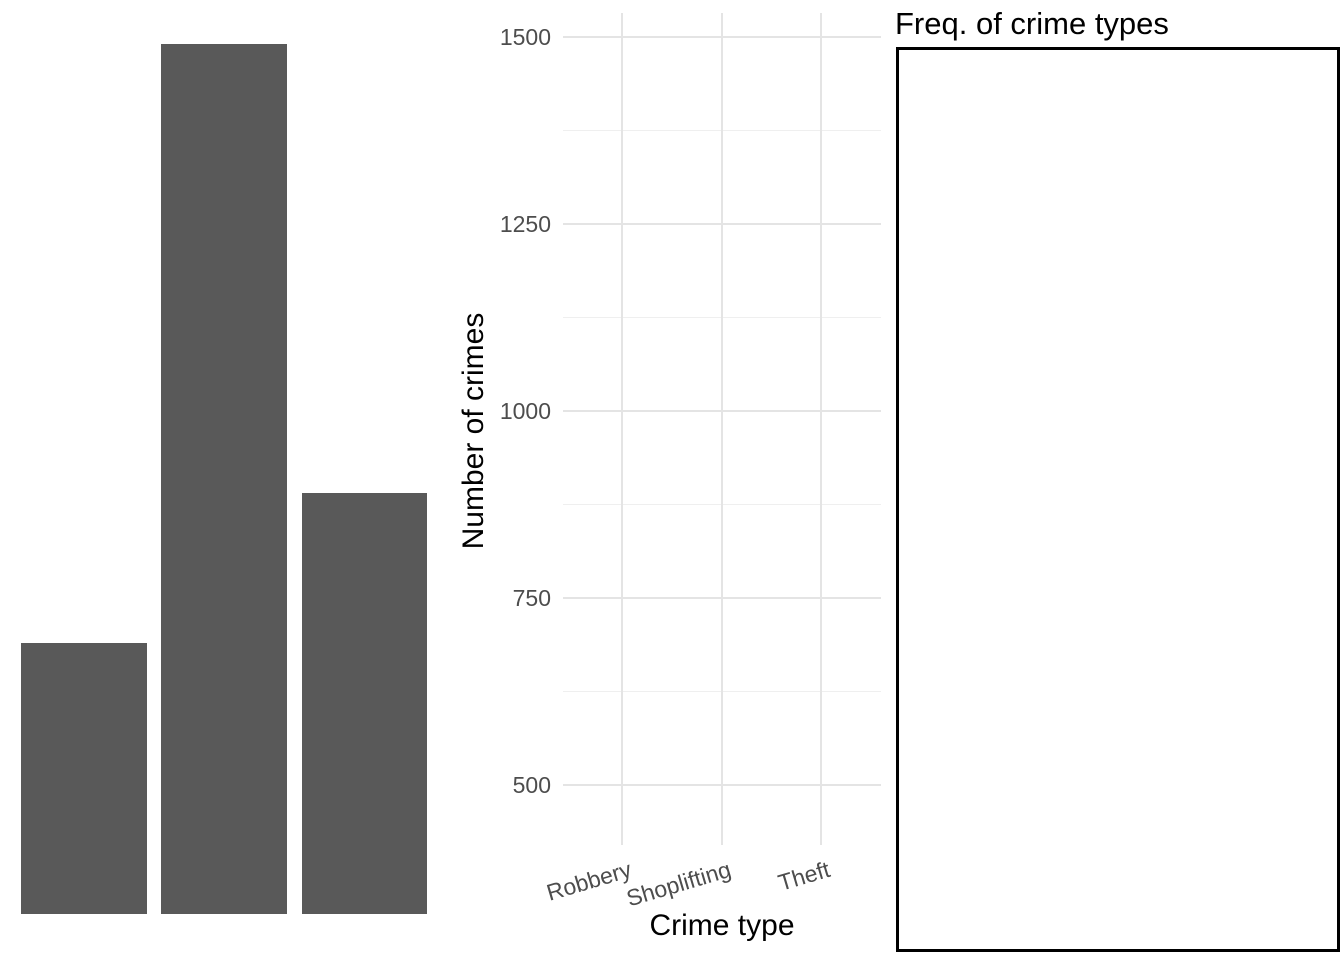 This screenshot has width=1344, height=960. Describe the element at coordinates (525, 36) in the screenshot. I see `y-tick-label: 1500` at that location.